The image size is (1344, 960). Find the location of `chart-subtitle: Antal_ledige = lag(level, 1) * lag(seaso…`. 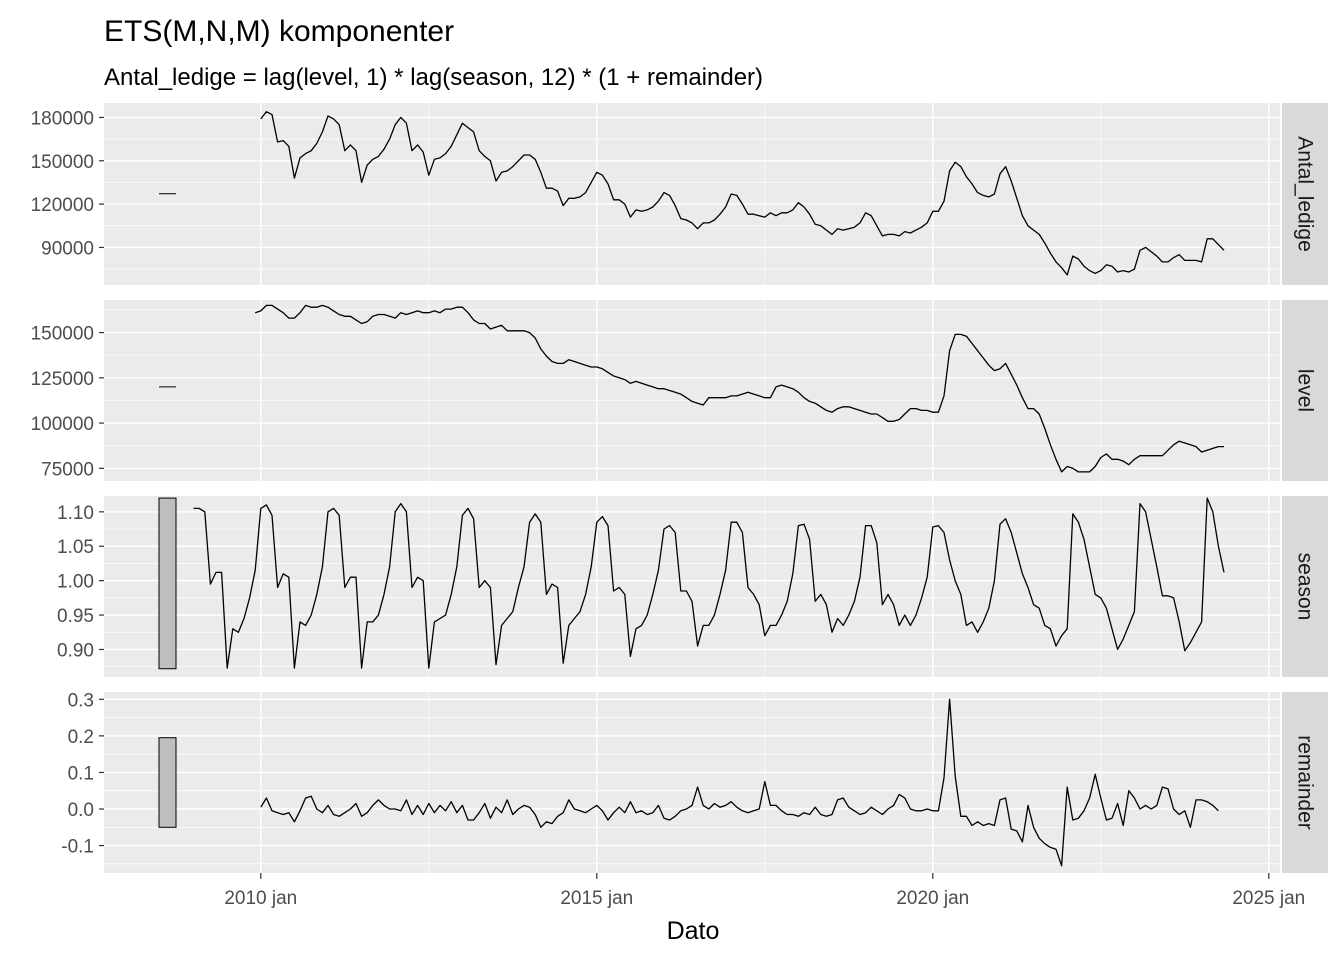

chart-subtitle: Antal_ledige = lag(level, 1) * lag(seaso… is located at coordinates (433, 77).